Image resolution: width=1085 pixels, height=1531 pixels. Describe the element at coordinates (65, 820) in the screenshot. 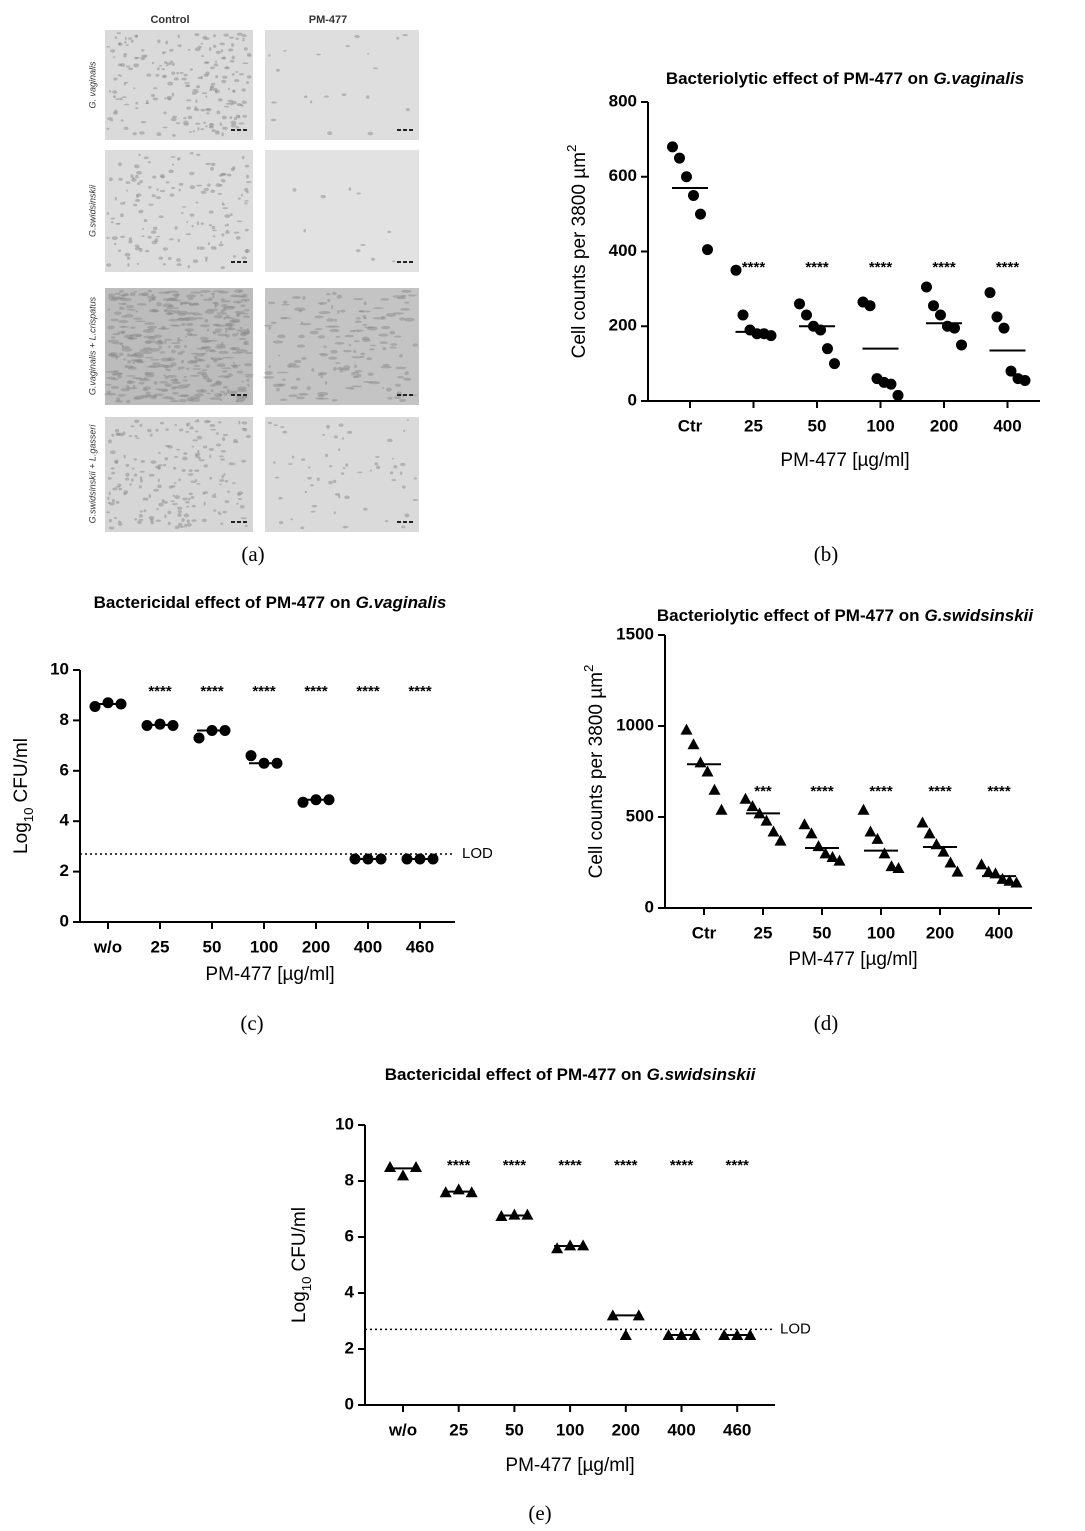

I see `y-tick-label: 4` at that location.